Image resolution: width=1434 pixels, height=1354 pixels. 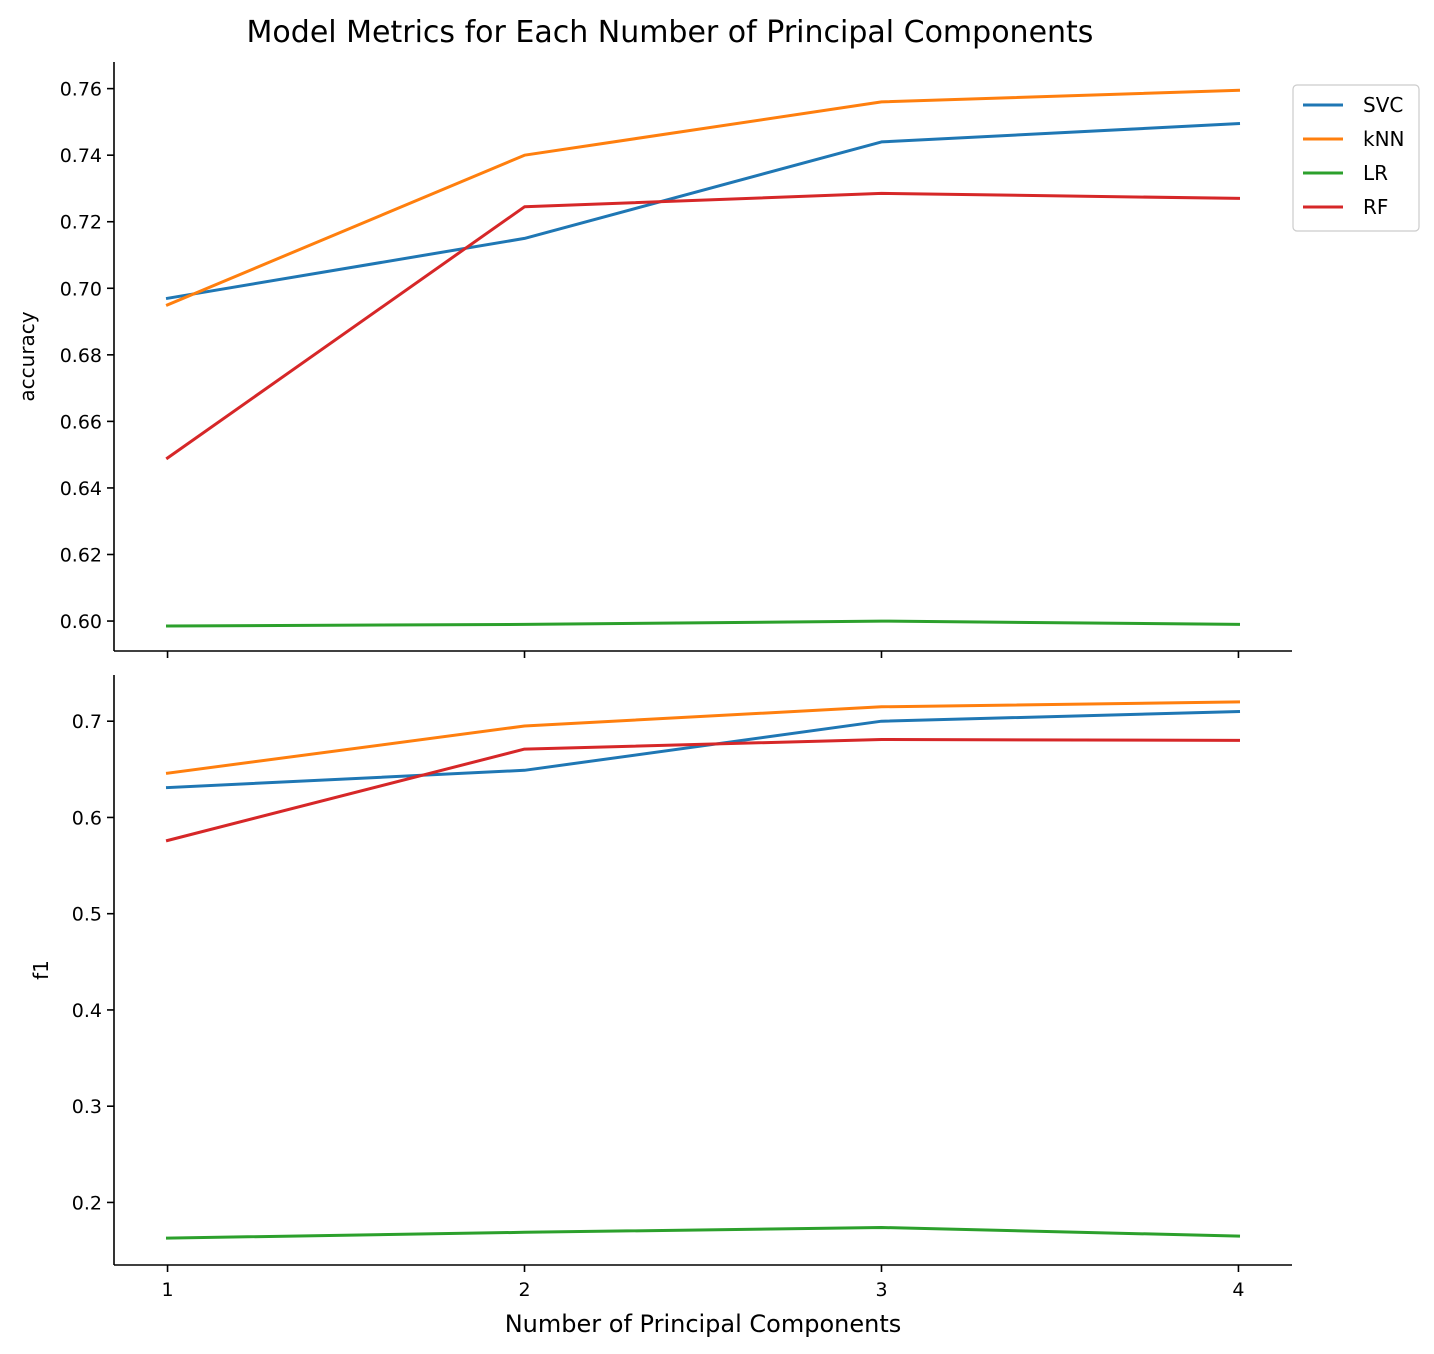 What do you see at coordinates (81, 156) in the screenshot?
I see `y-tick-label: 0.74` at bounding box center [81, 156].